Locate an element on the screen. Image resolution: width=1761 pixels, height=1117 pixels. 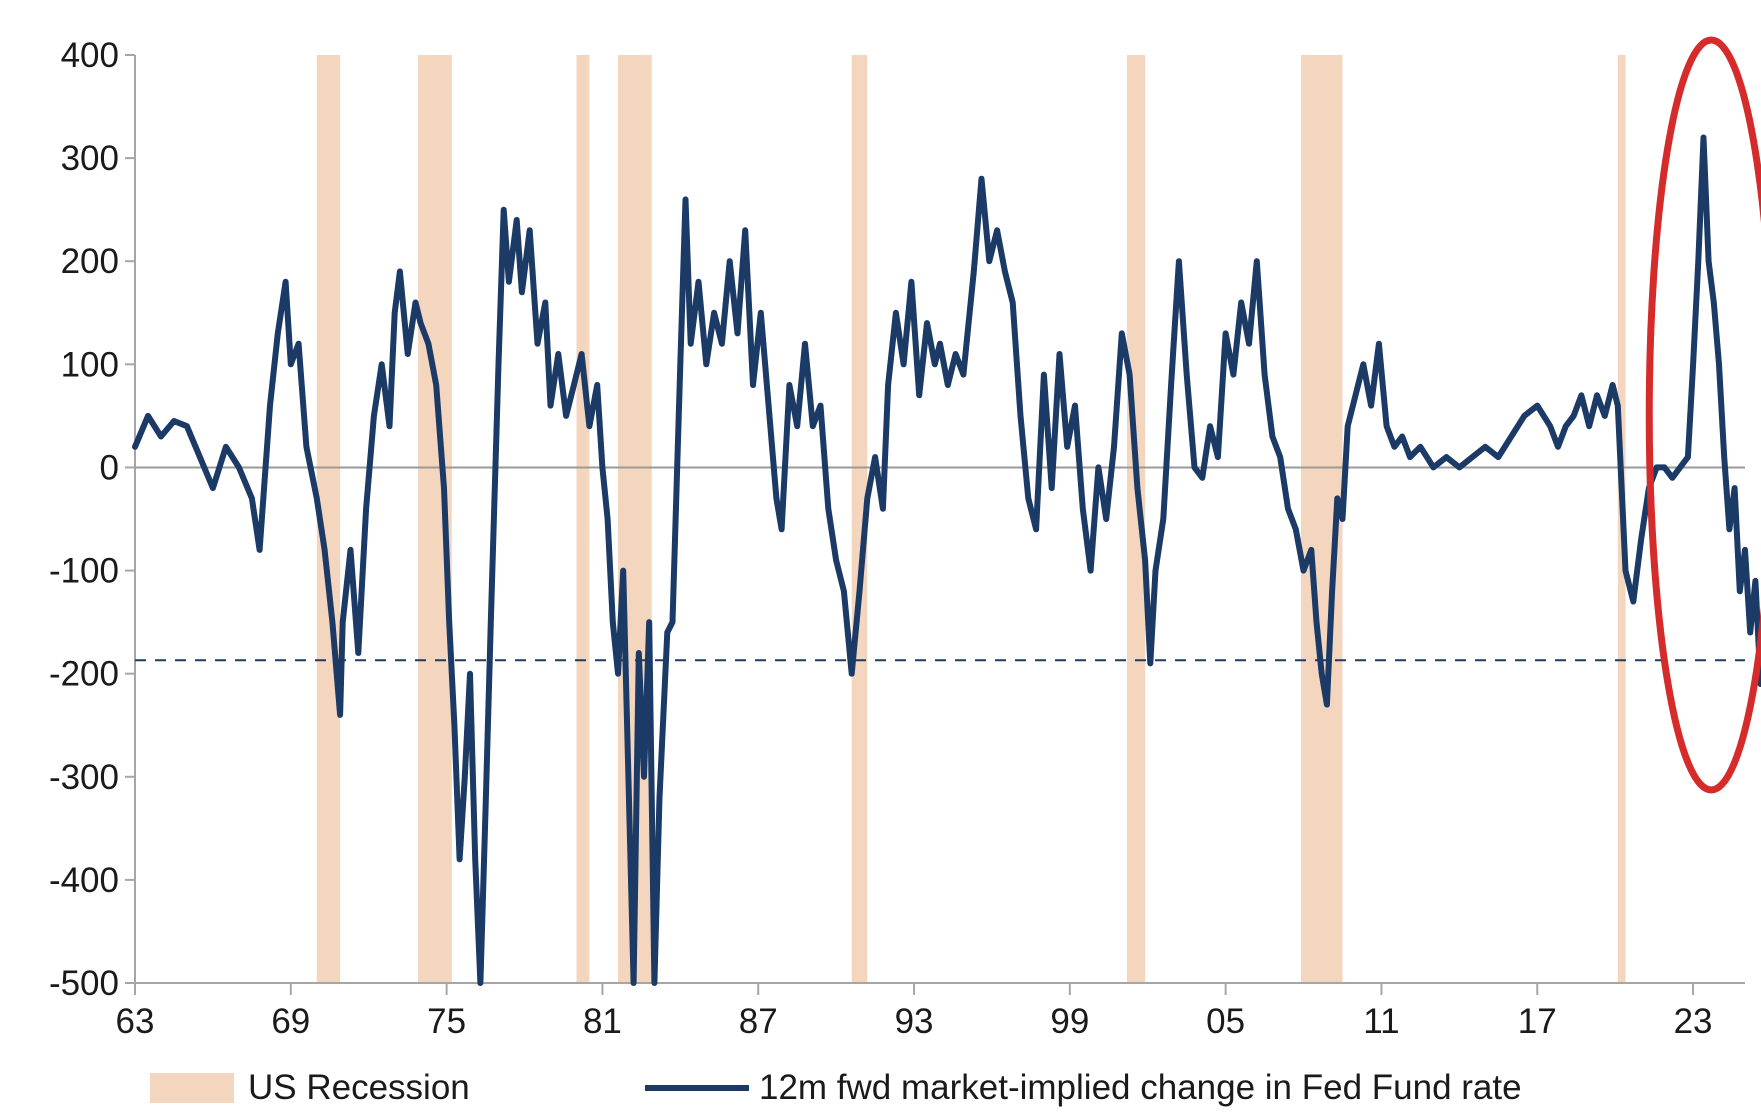
y-tick-label: 0 is located at coordinates (109, 467).